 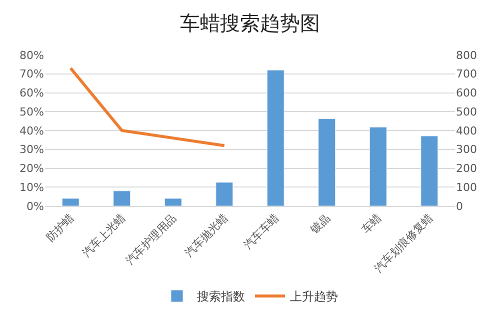 I want to click on y-tick-label: 60%, so click(x=32, y=93).